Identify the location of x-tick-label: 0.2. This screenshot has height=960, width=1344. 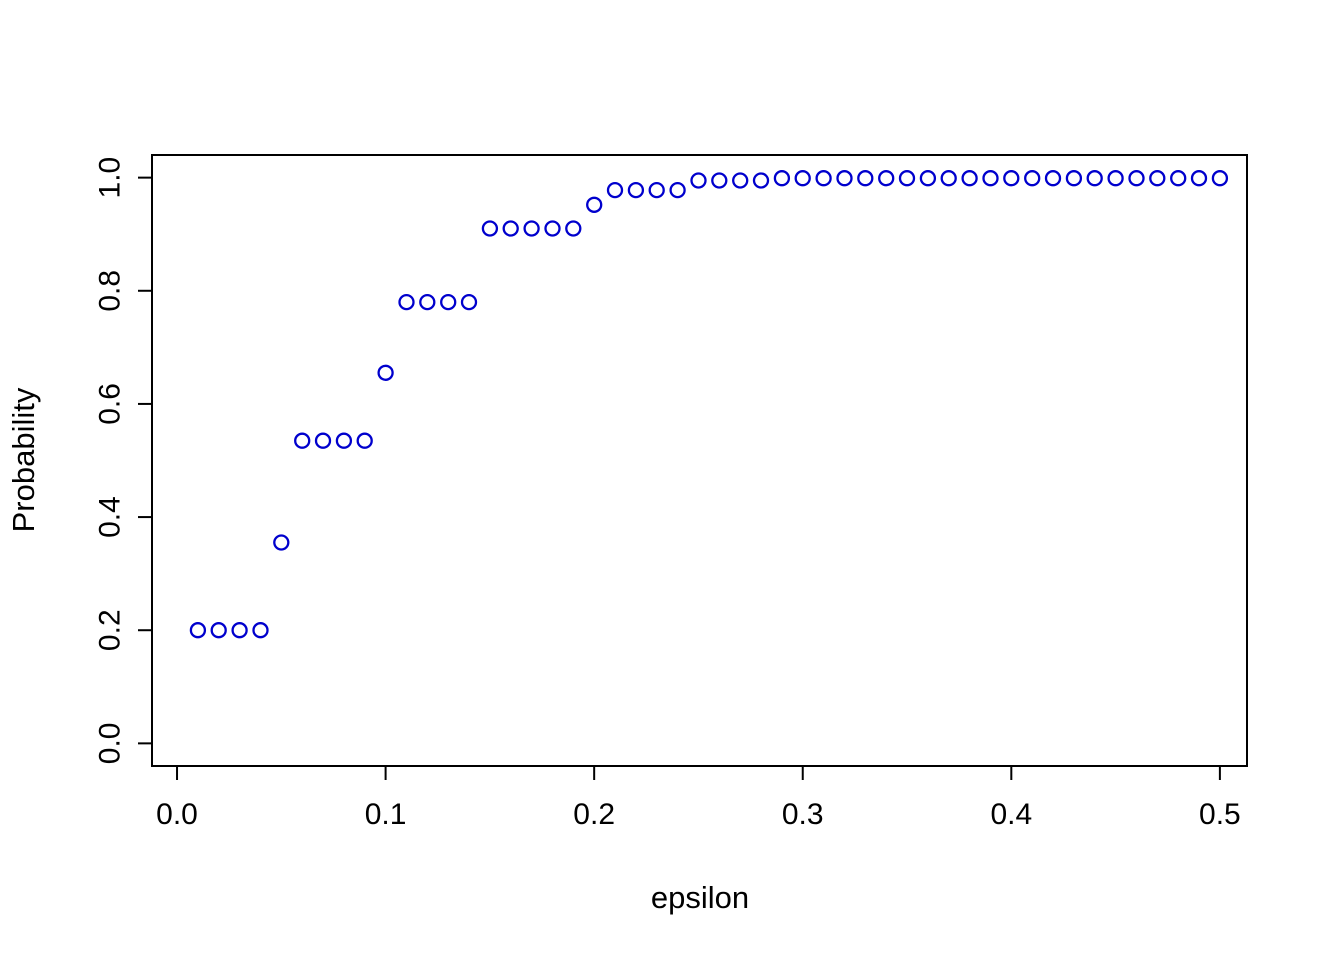
(594, 814).